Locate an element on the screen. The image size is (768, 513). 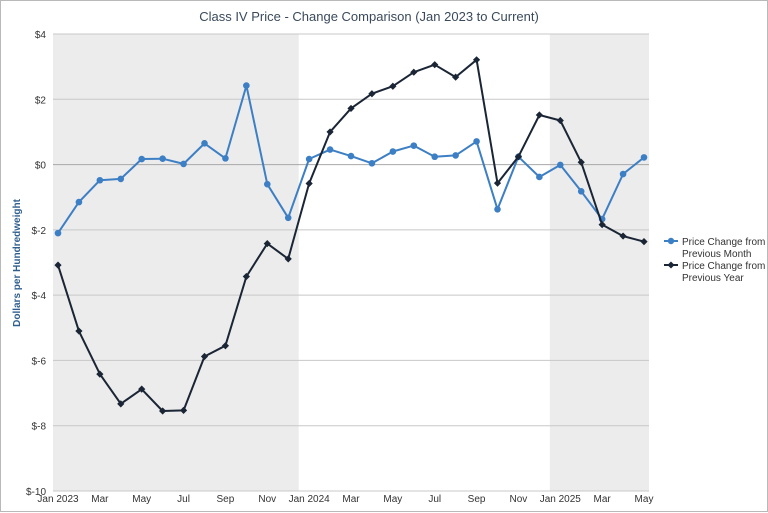
legend-item-previous-month: Price Change from Previous Month is located at coordinates (714, 248).